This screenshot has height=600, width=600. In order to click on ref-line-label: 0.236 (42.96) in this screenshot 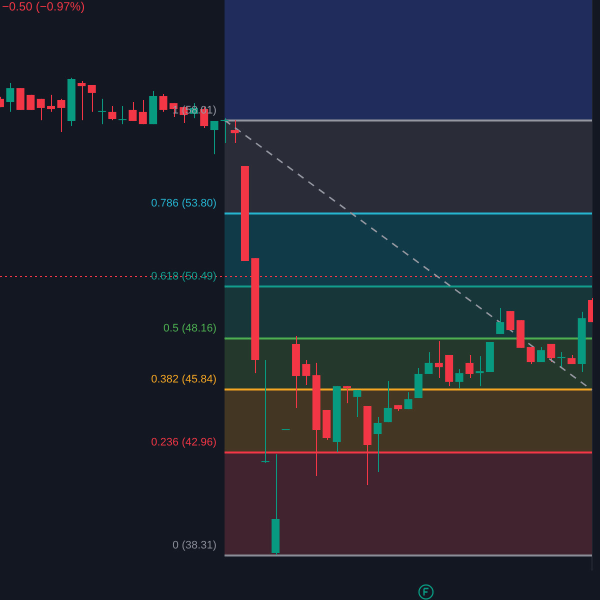, I will do `click(184, 442)`.